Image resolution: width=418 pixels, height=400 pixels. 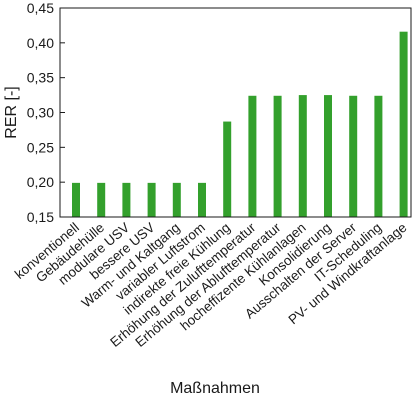 I want to click on x-axis-title: Maßnahmen, so click(x=215, y=388).